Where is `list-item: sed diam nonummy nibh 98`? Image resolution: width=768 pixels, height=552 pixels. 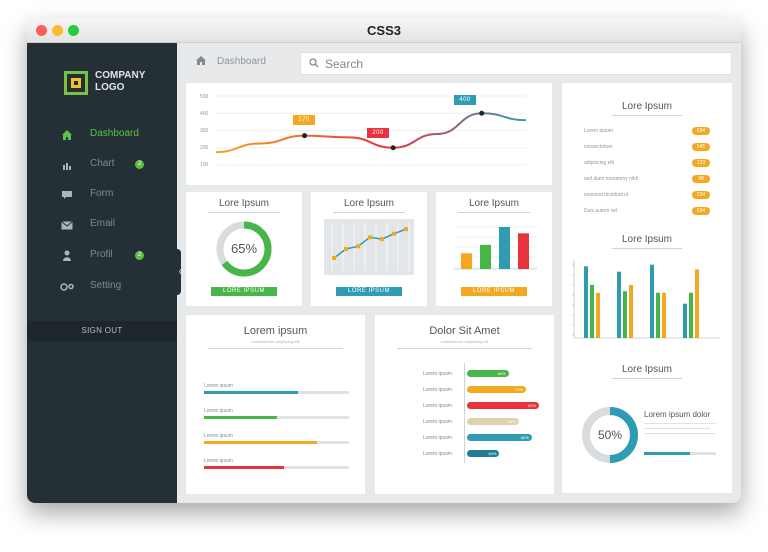 list-item: sed diam nonummy nibh 98 is located at coordinates (647, 179).